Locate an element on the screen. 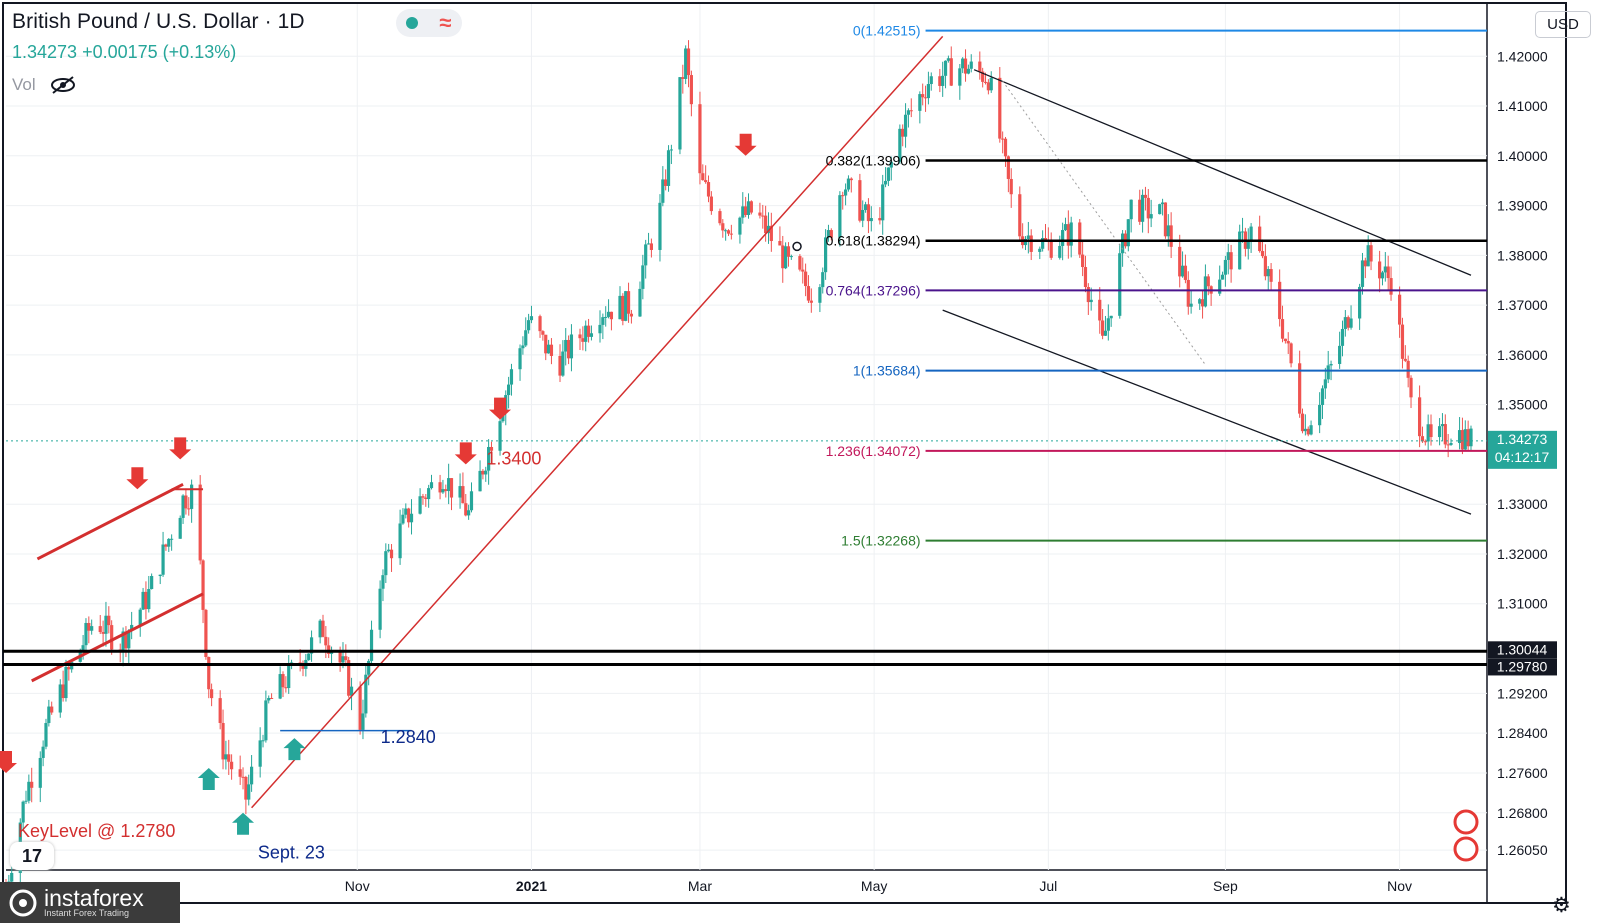 This screenshot has width=1600, height=923. chart-header: British Pound / U.S. Dollar · 1D is located at coordinates (158, 22).